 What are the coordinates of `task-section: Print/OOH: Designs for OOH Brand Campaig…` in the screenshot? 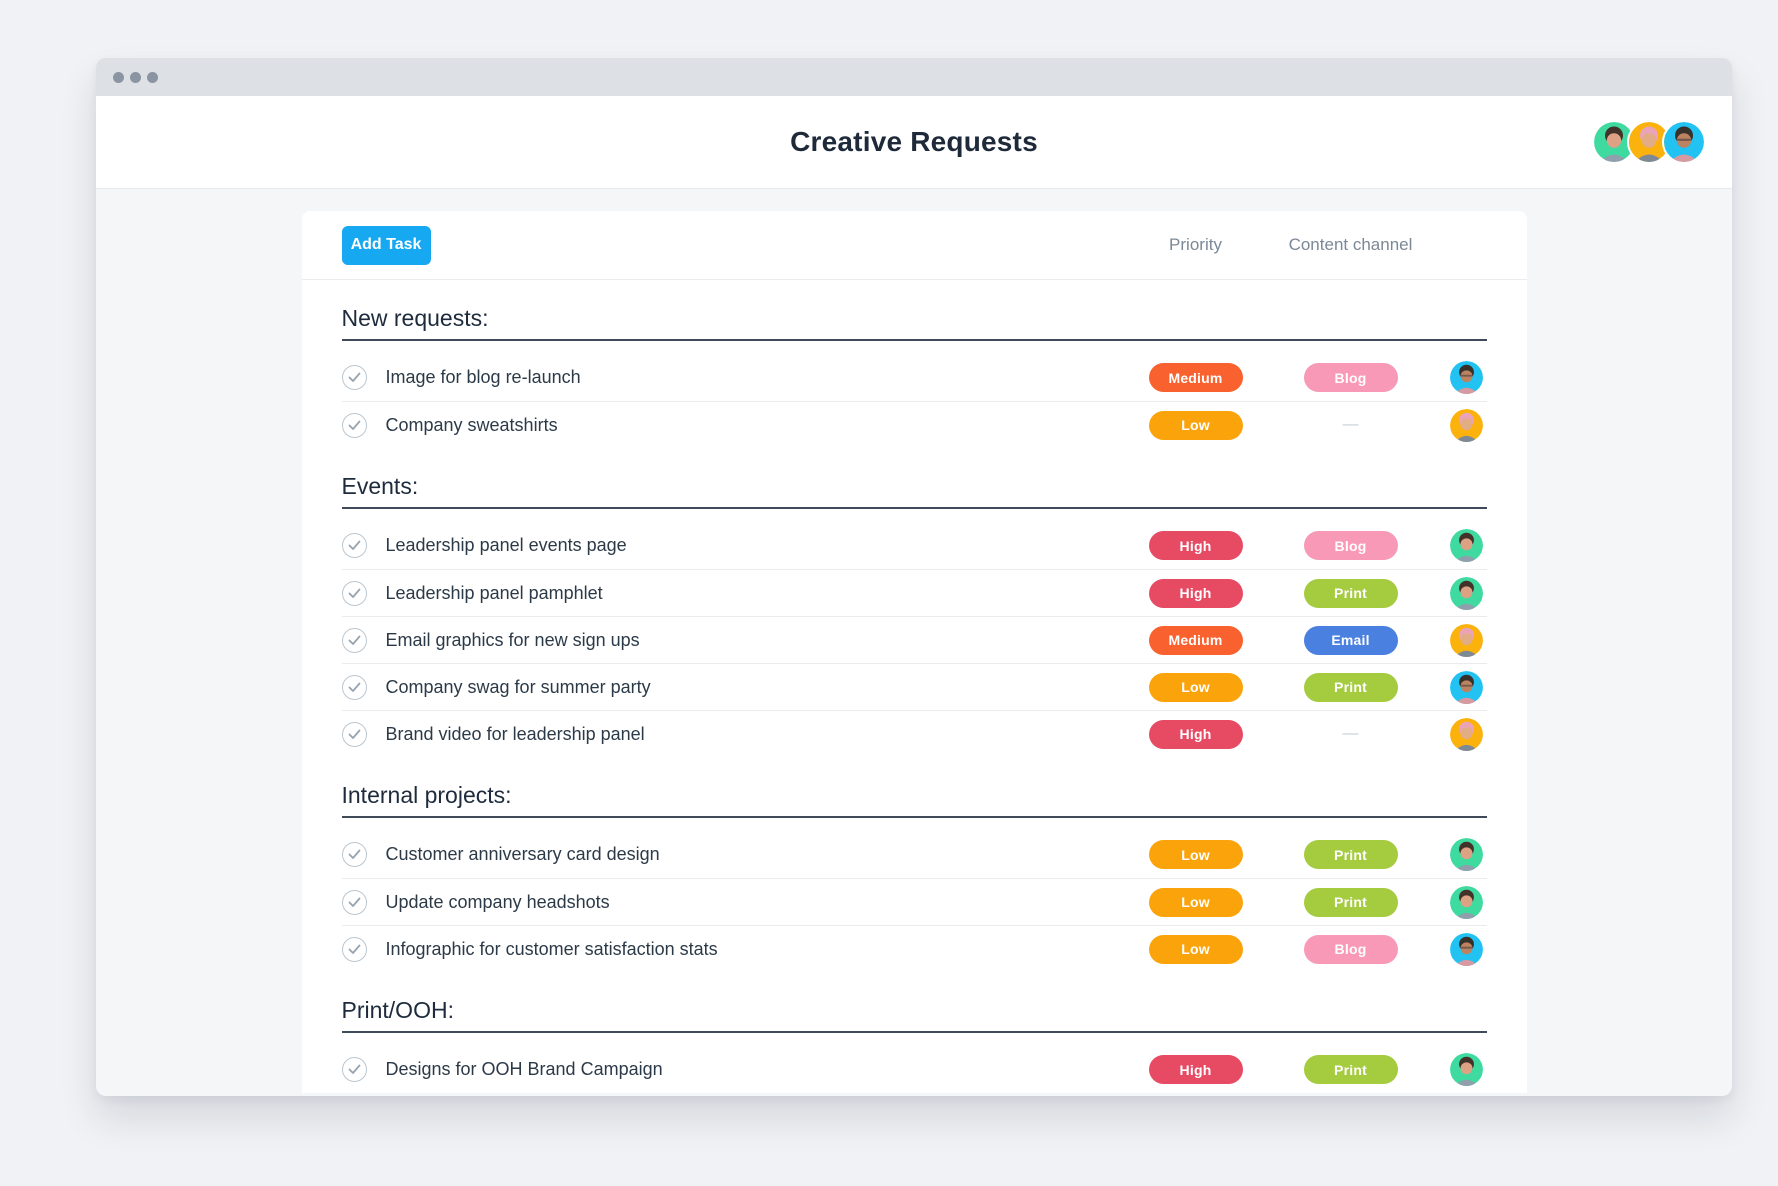 It's located at (914, 1032).